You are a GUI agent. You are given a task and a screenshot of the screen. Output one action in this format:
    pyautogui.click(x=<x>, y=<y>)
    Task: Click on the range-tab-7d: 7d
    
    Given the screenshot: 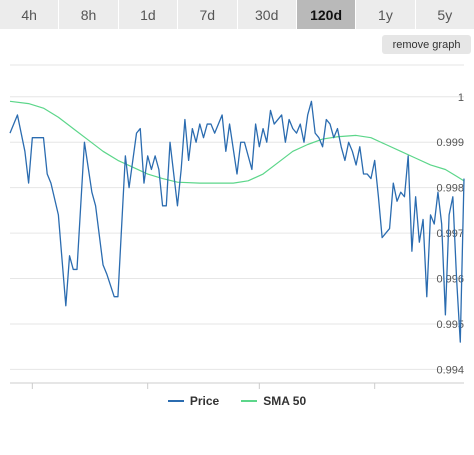 What is the action you would take?
    pyautogui.click(x=208, y=14)
    